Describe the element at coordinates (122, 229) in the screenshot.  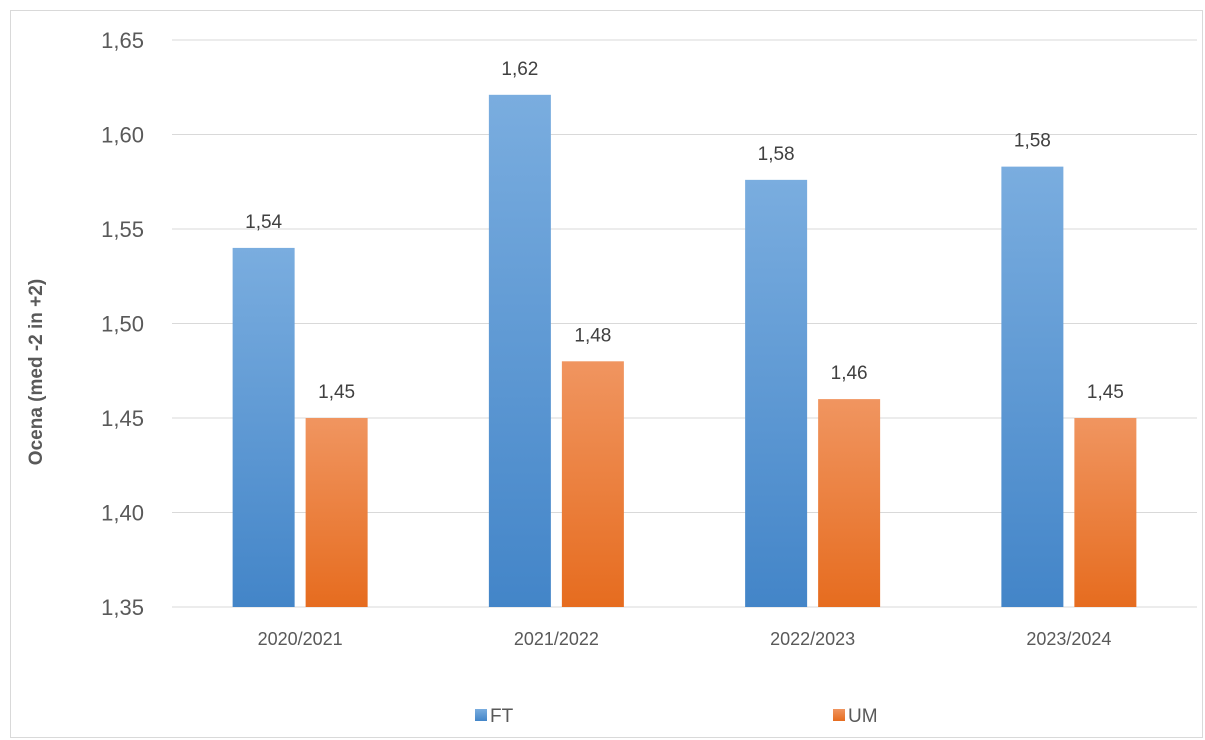
I see `y-tick-label: 1,55` at that location.